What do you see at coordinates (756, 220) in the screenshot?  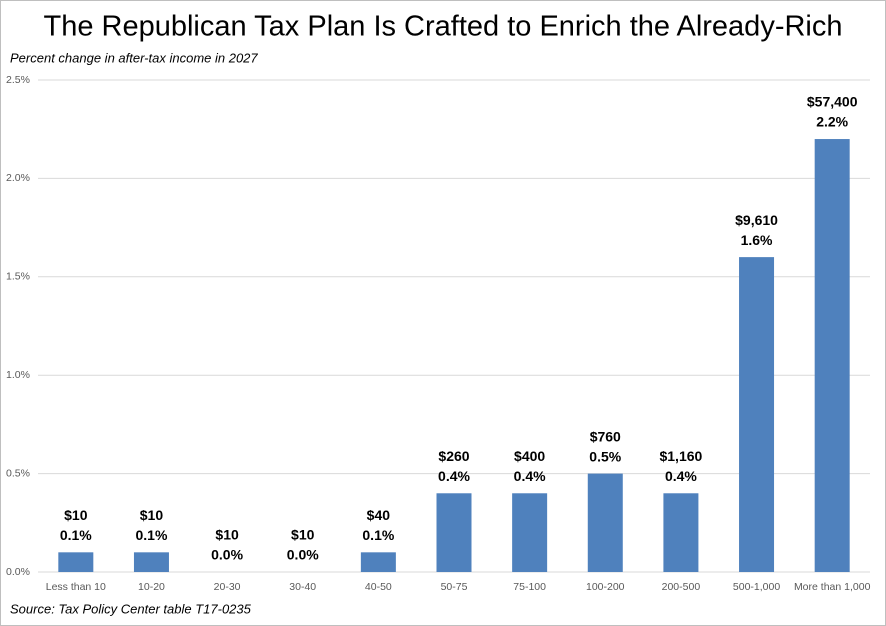 I see `dollar-label: $9,610` at bounding box center [756, 220].